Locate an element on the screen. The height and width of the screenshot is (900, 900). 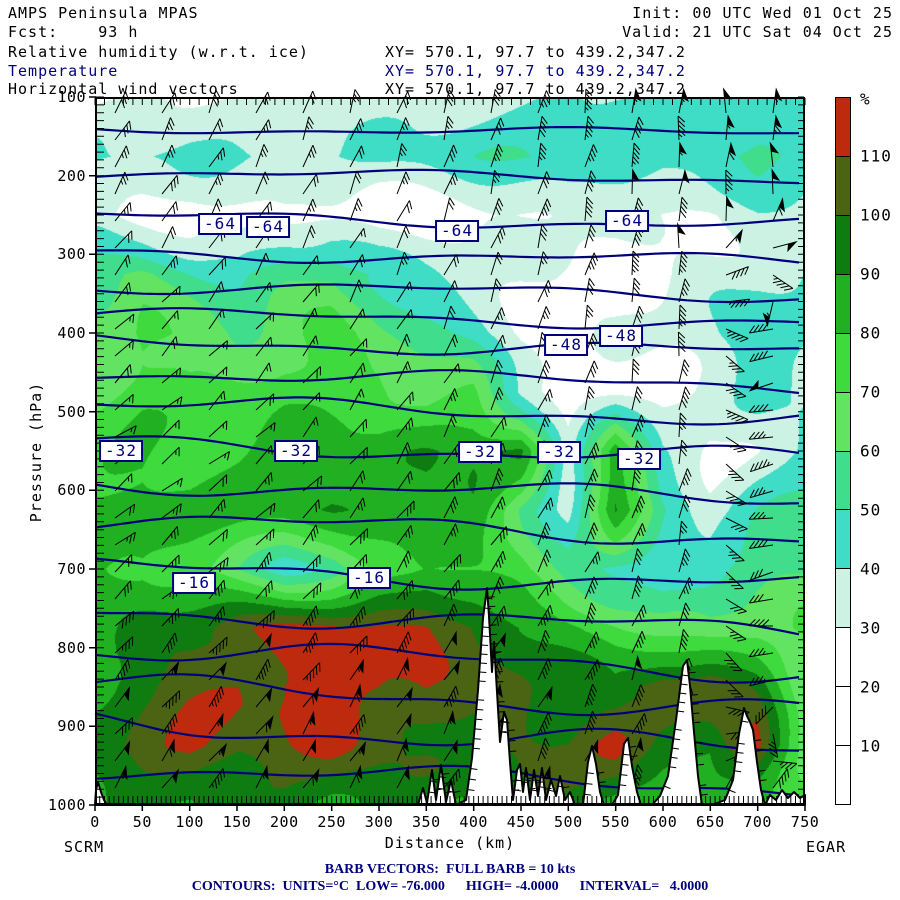
colorbar-label-30: 30 is located at coordinates (871, 628).